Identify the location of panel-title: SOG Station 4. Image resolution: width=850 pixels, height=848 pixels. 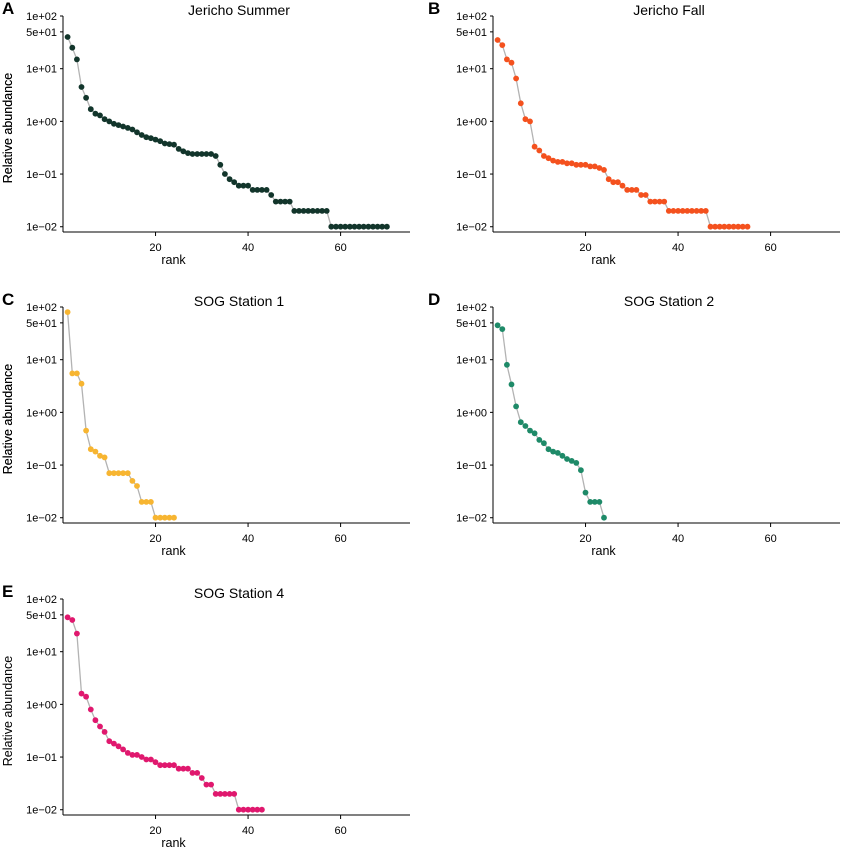
(239, 593).